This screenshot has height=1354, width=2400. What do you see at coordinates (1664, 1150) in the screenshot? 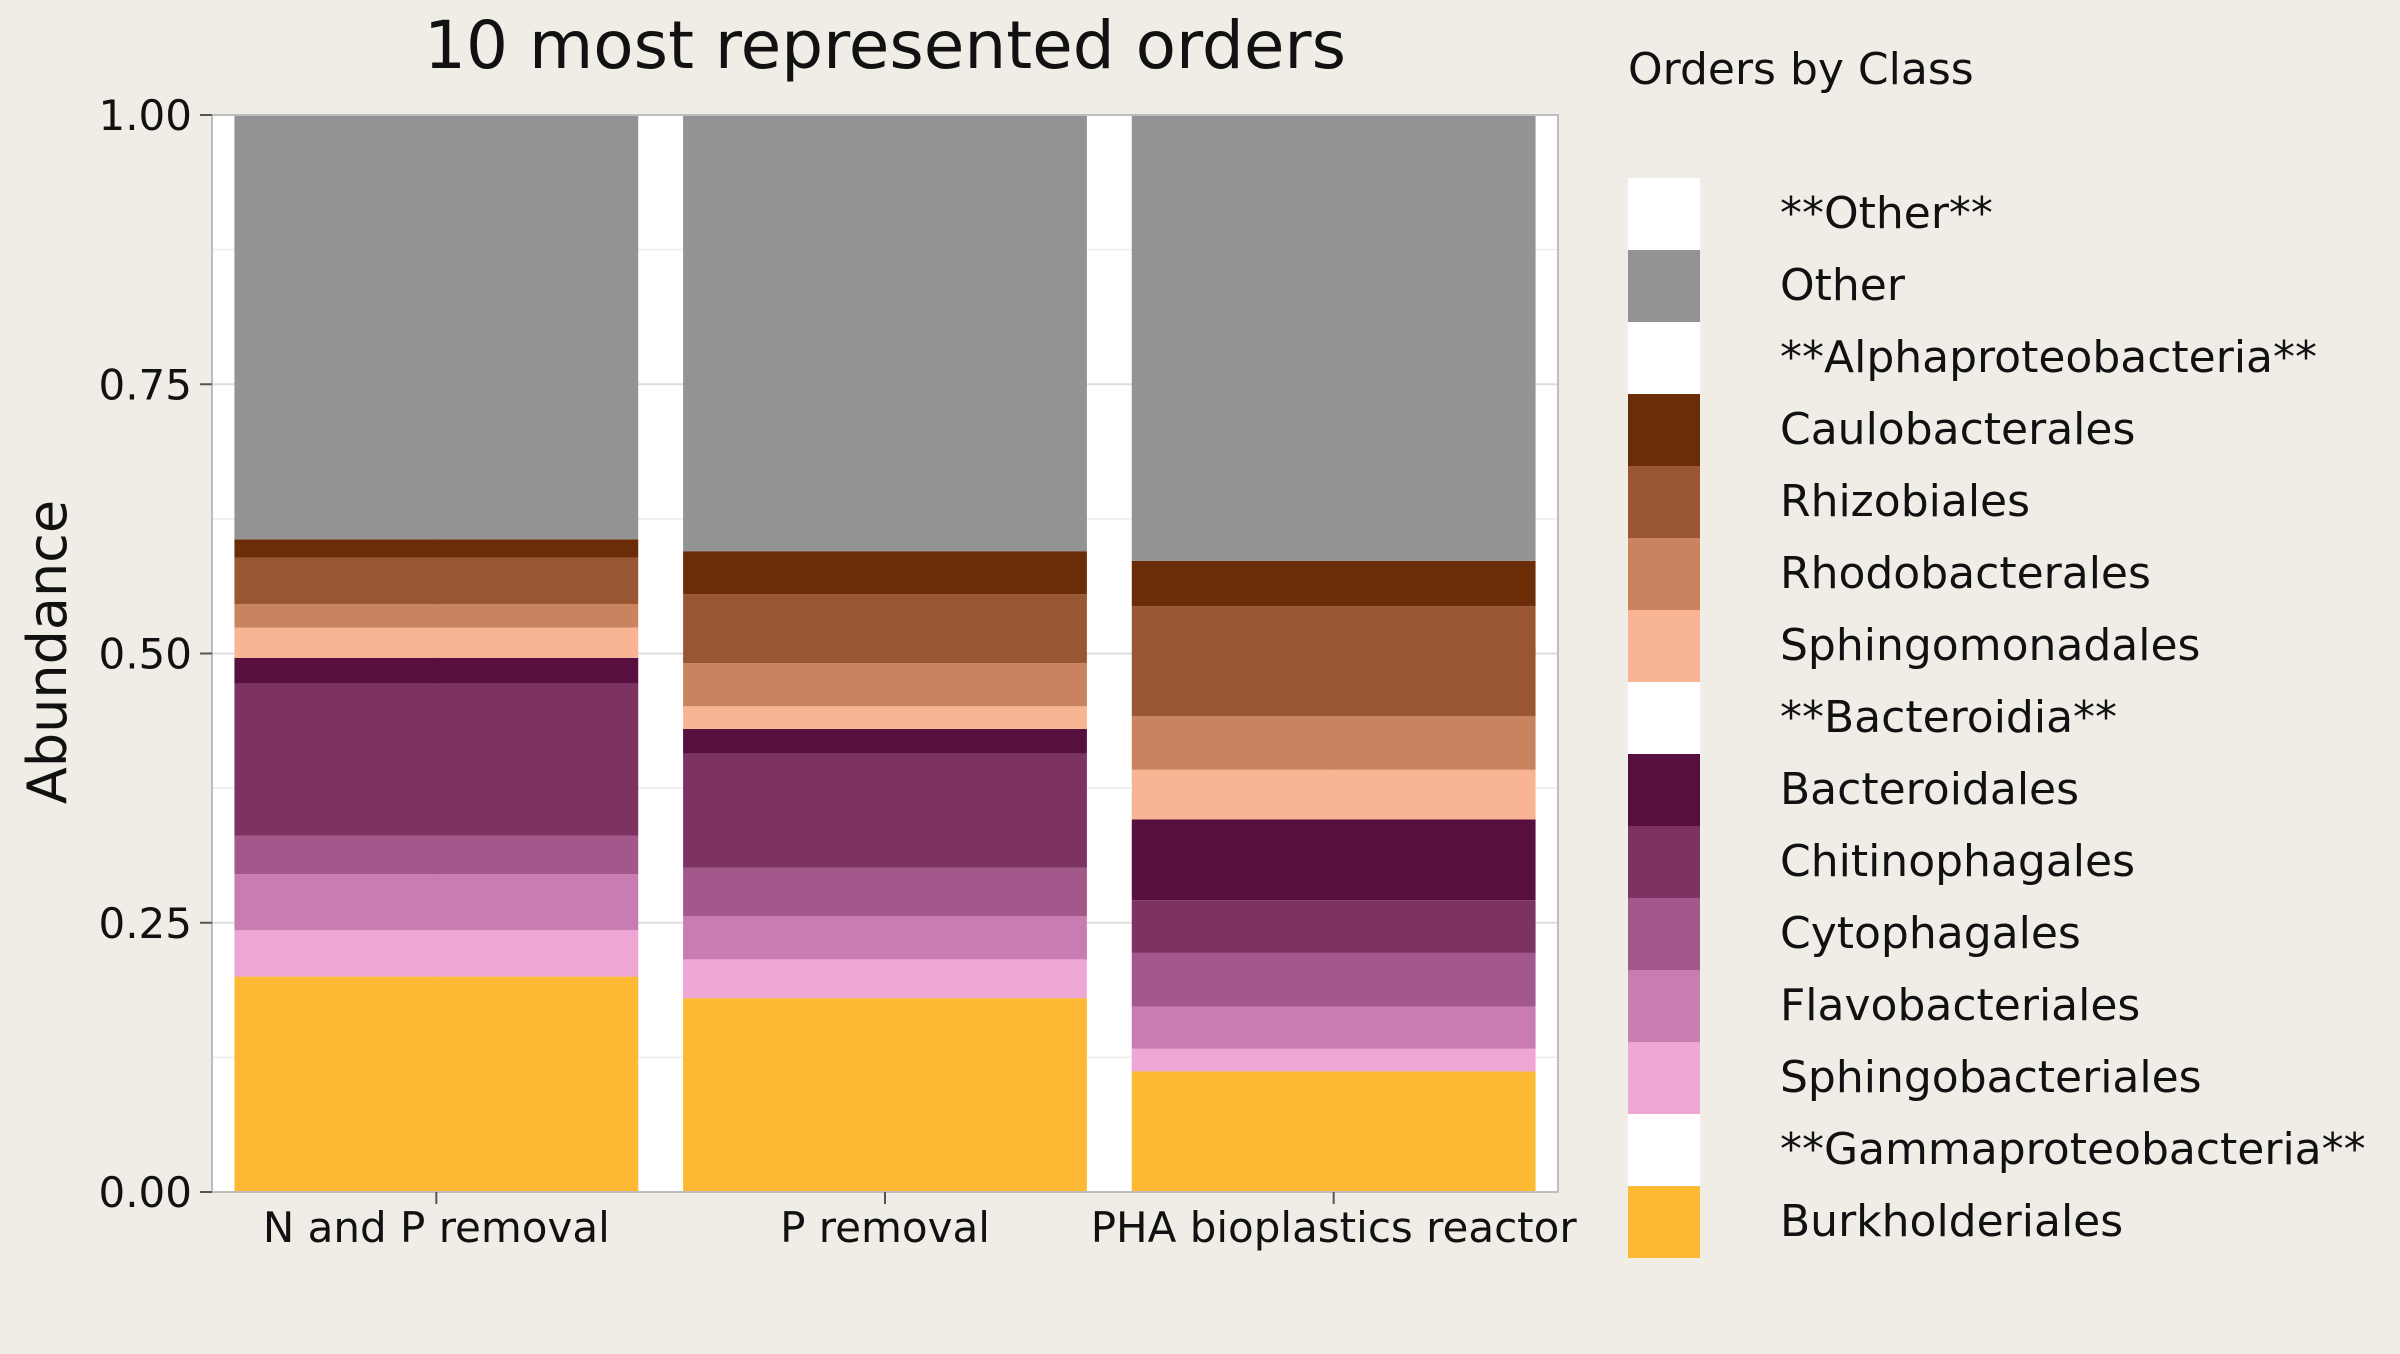
I see `legend-swatch-gammaproteobacteria` at bounding box center [1664, 1150].